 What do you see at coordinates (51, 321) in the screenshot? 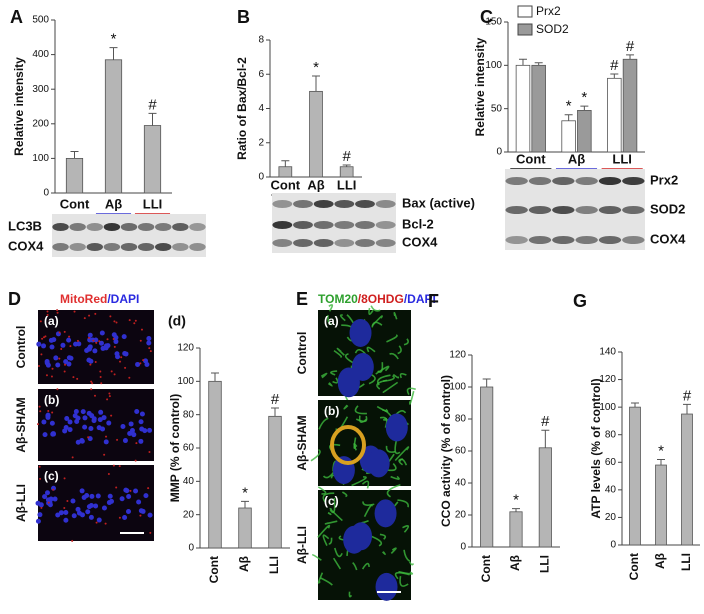
I see `image-tag: (a)` at bounding box center [51, 321].